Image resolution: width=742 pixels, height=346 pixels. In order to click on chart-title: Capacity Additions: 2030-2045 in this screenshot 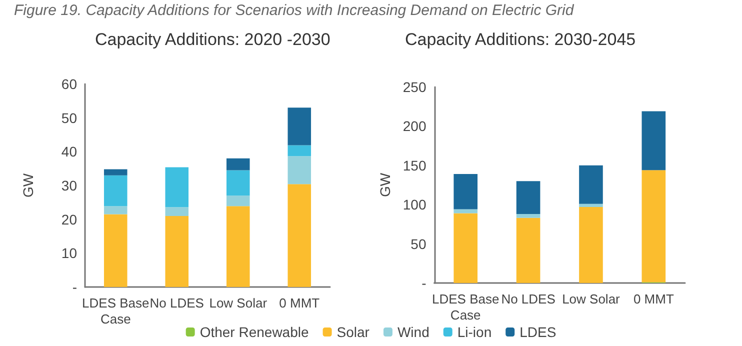, I will do `click(520, 39)`.